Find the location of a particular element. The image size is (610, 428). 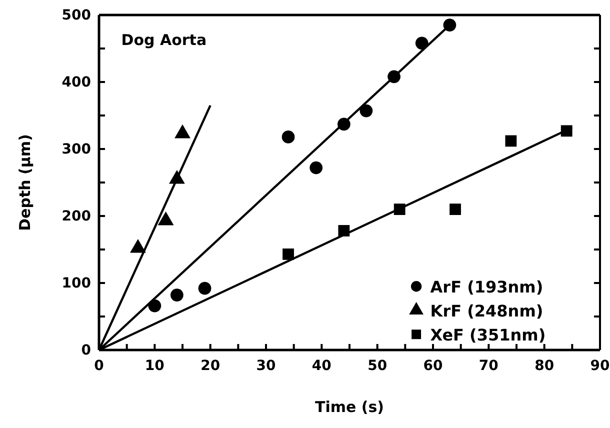

x-tick-label: 10 is located at coordinates (154, 366).